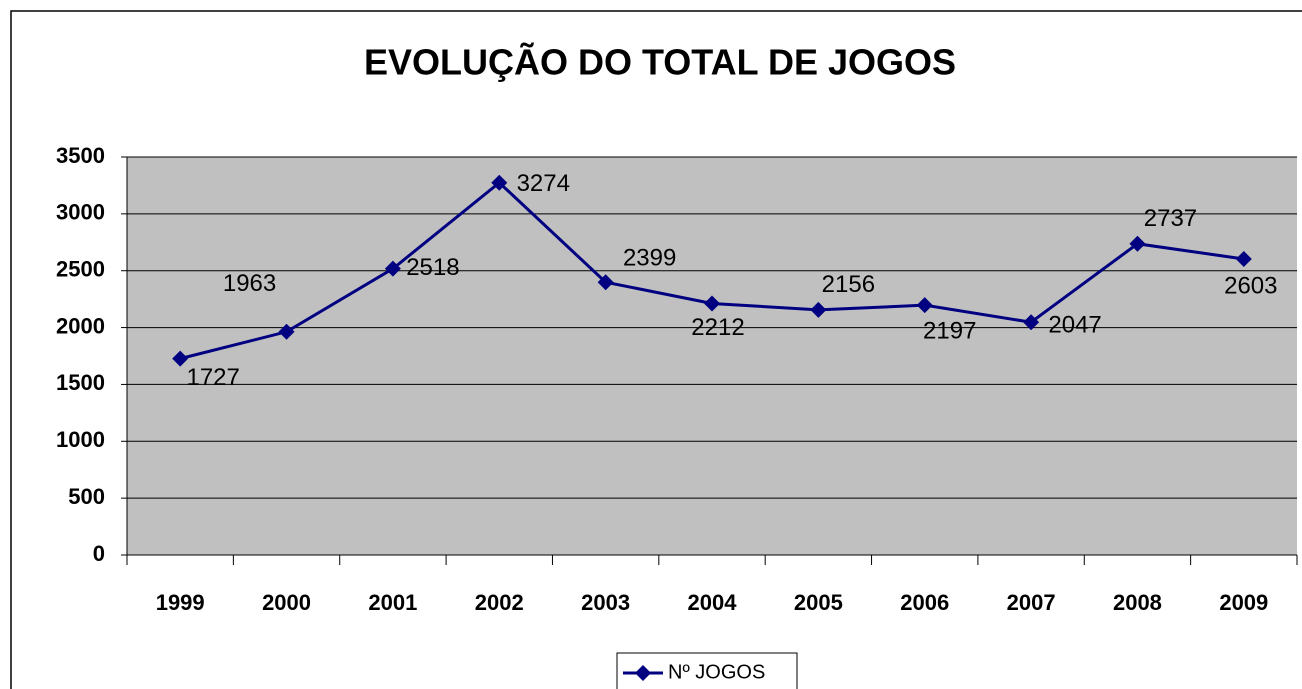 Image resolution: width=1302 pixels, height=689 pixels. I want to click on y-tick-label: 1000, so click(80, 439).